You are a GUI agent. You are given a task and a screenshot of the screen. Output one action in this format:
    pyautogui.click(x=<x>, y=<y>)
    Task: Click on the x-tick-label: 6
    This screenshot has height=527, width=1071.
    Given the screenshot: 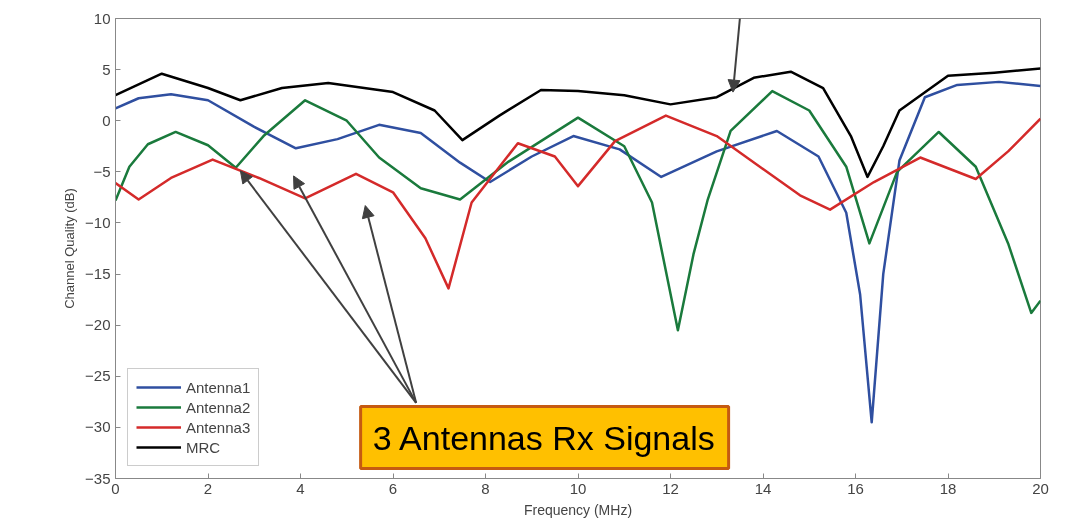 What is the action you would take?
    pyautogui.click(x=393, y=488)
    